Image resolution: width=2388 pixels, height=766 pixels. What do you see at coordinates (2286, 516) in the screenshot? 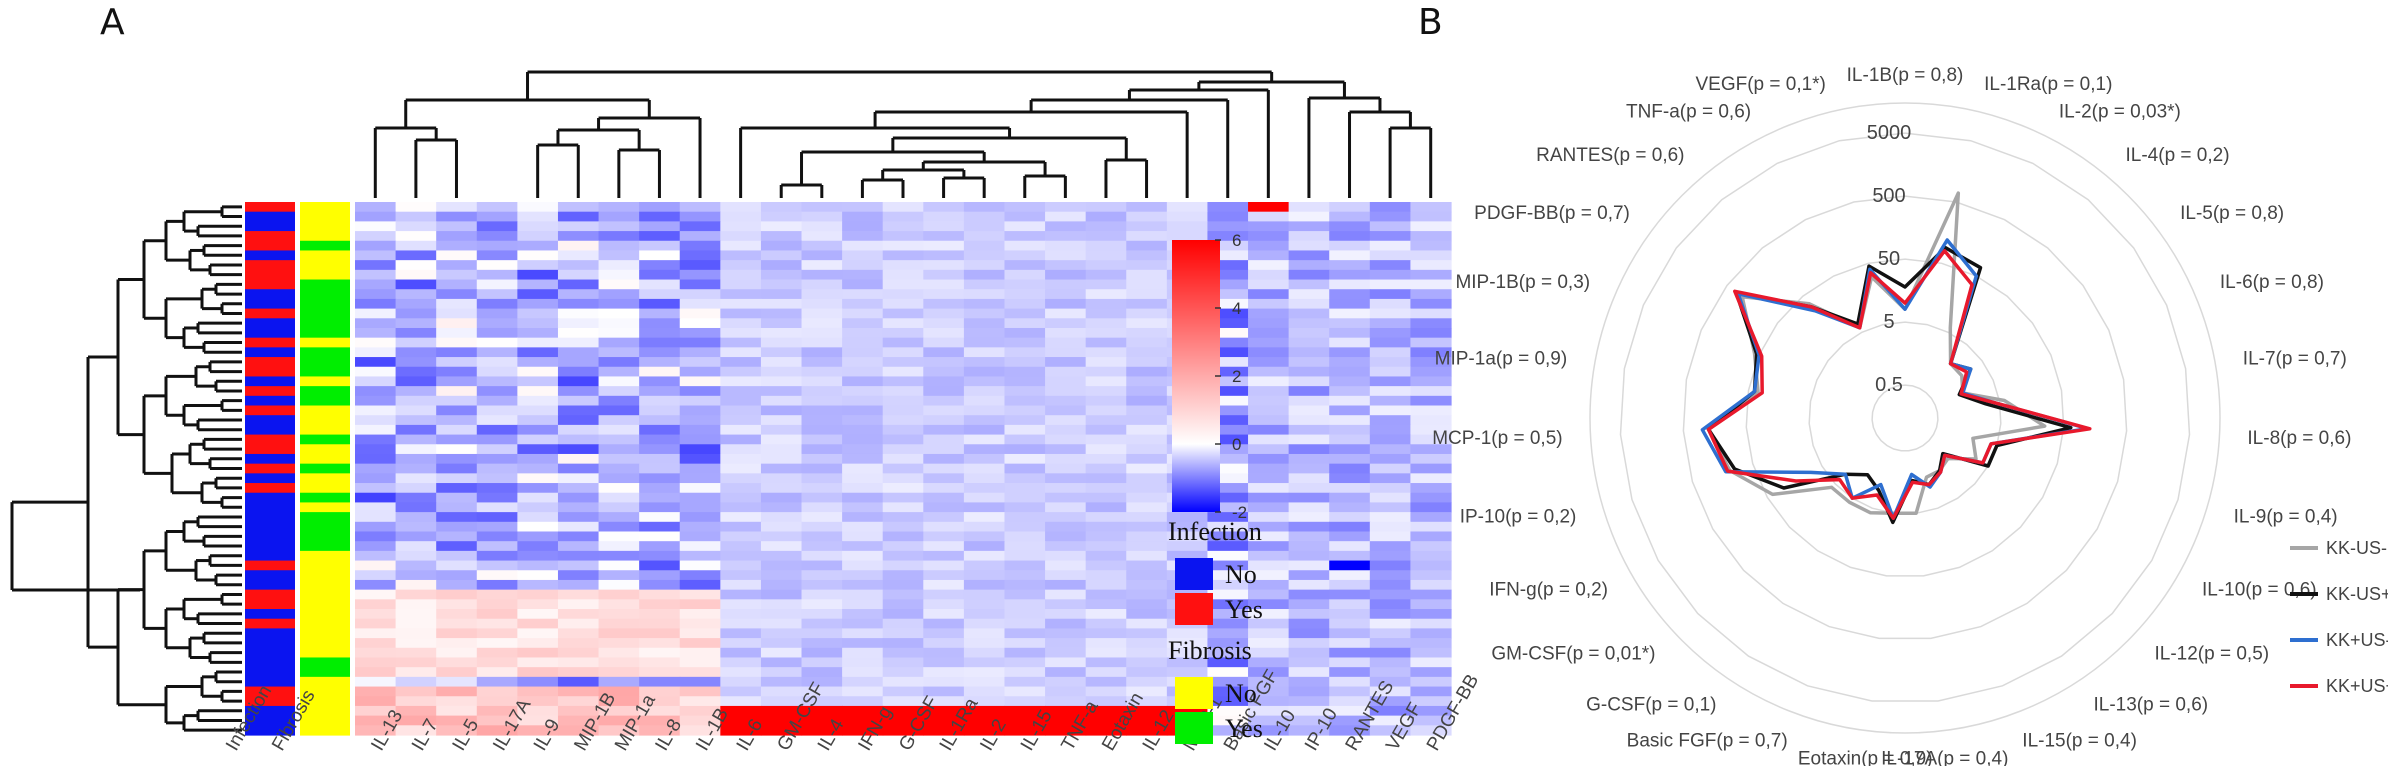
I see `radar-axis-label: IL-9(p = 0,4)` at bounding box center [2286, 516].